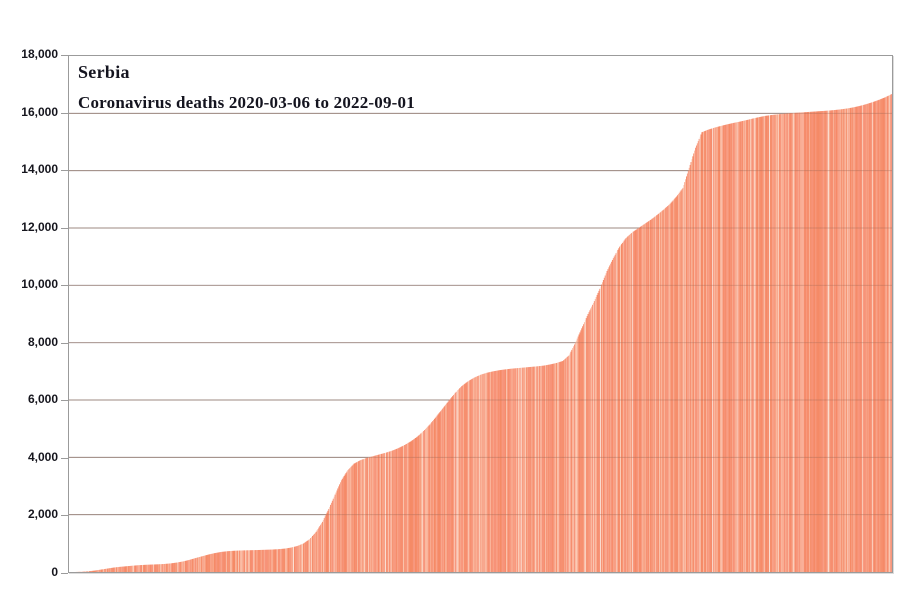  I want to click on y-axis-tick-label: 2,000, so click(42, 514).